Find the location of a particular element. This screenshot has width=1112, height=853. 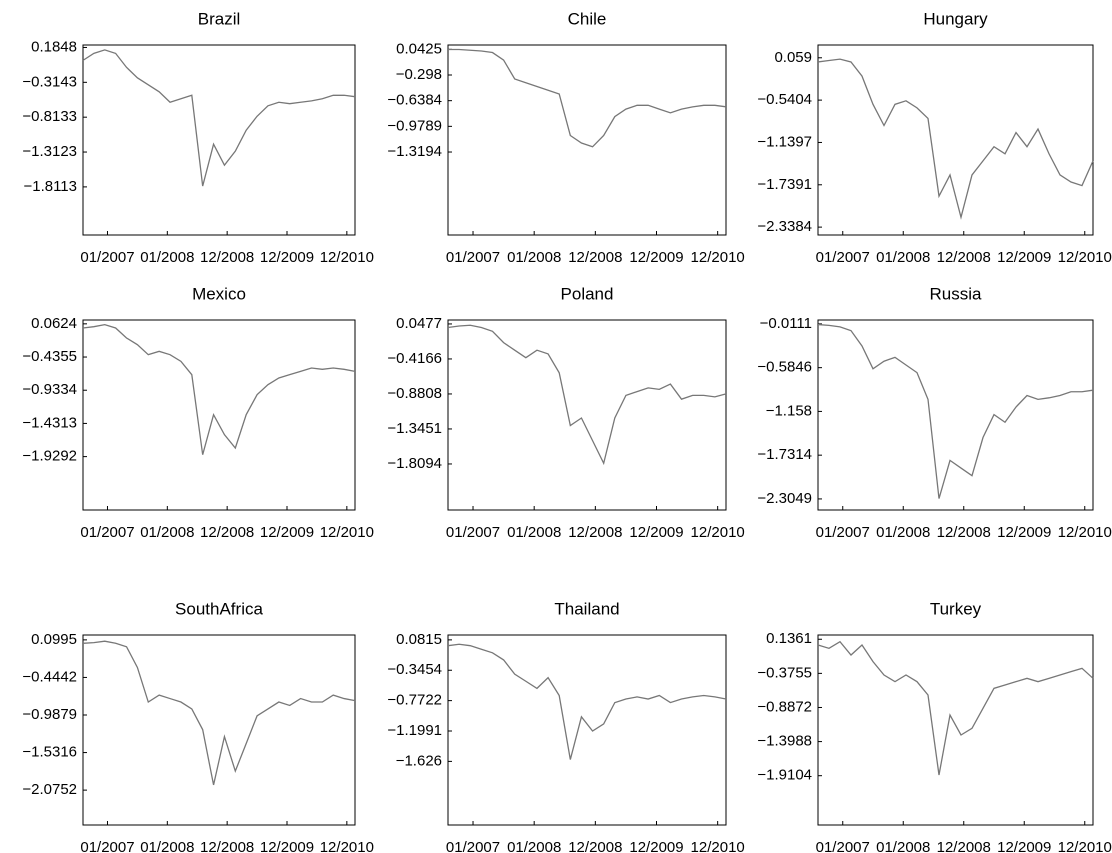

y-tick-label: −0.0111 is located at coordinates (786, 323).